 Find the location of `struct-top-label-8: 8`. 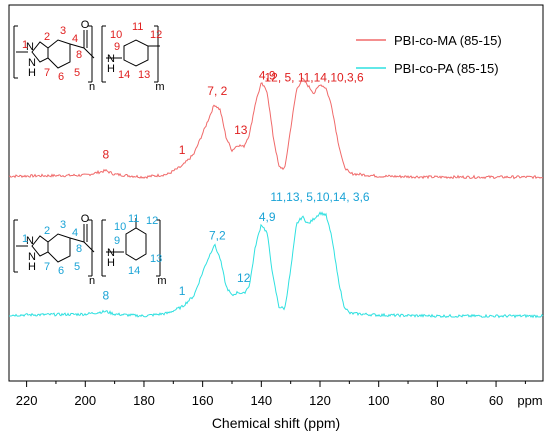

struct-top-label-8: 8 is located at coordinates (79, 55).